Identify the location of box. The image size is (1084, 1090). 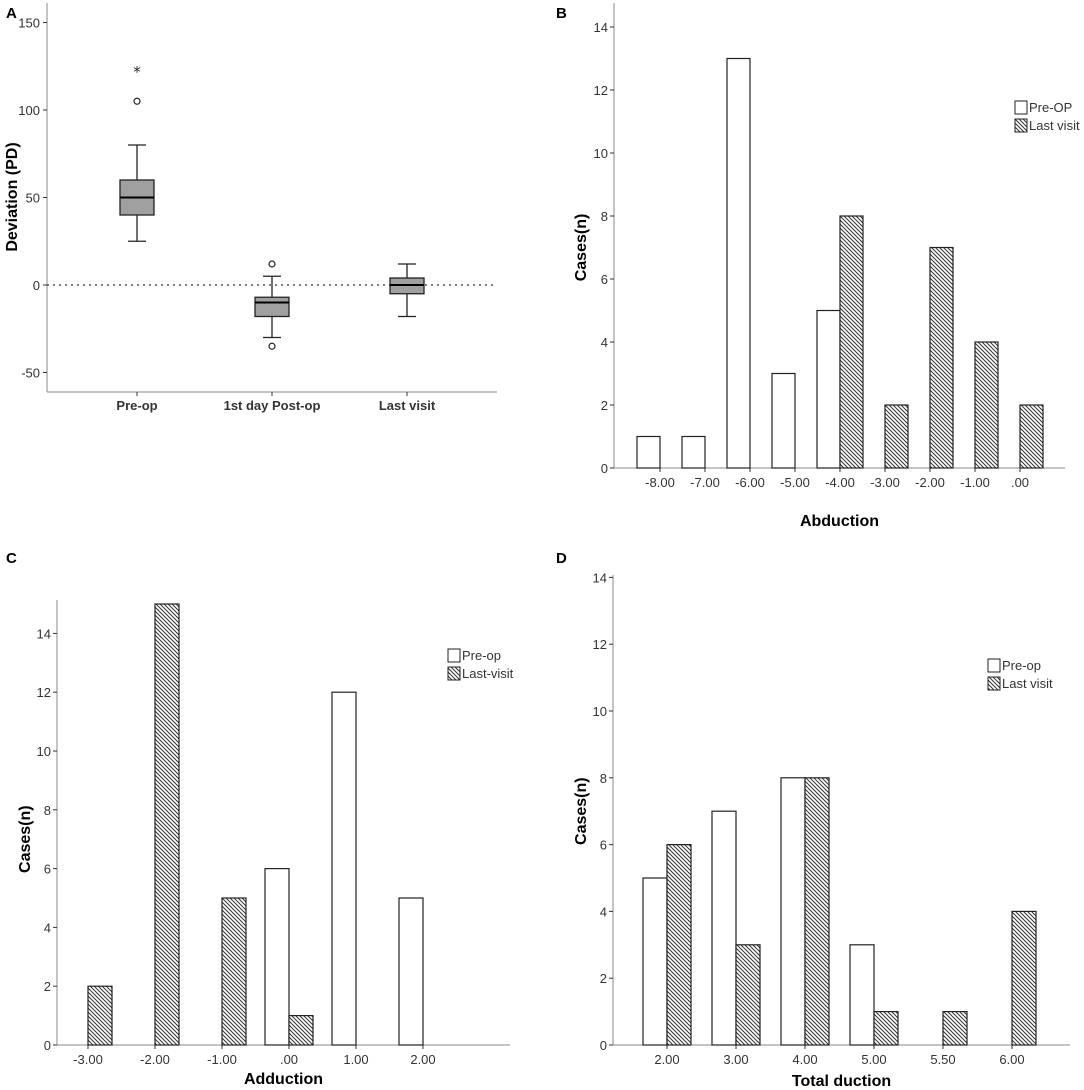
(272, 307).